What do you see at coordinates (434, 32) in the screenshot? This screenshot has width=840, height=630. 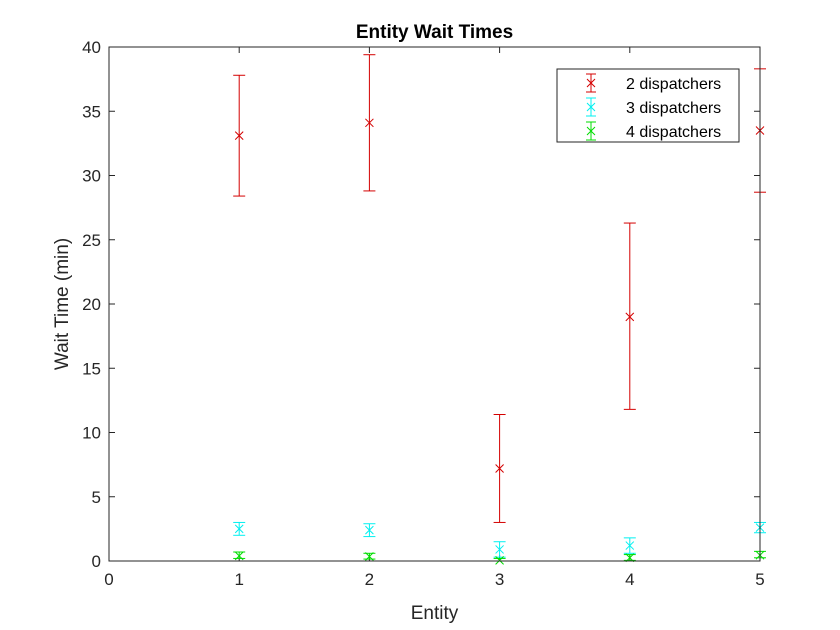 I see `chart-title: Entity Wait Times` at bounding box center [434, 32].